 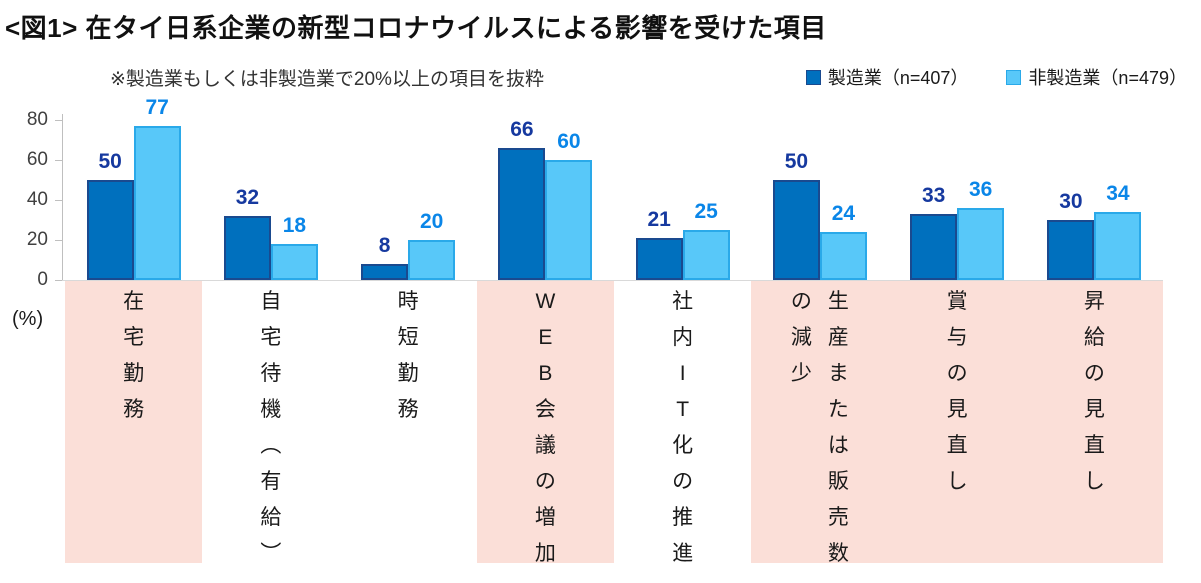 What do you see at coordinates (819, 428) in the screenshot?
I see `category-label: 生産または販売数の減少` at bounding box center [819, 428].